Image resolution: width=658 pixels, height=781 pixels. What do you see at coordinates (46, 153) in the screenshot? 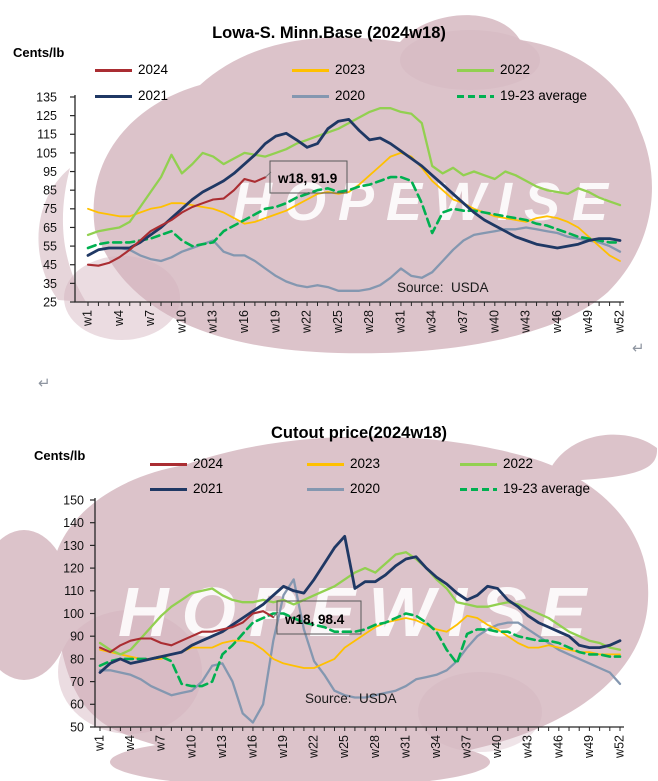
I see `y-tick-label: 105` at bounding box center [46, 153].